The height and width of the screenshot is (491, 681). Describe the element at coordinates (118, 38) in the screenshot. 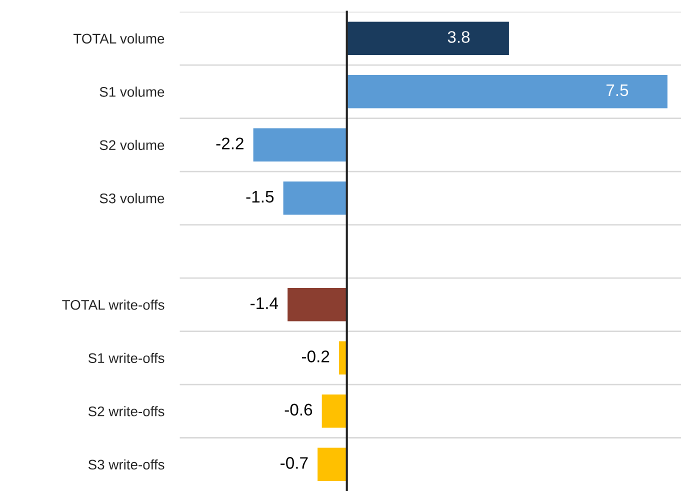

I see `y-tick-label: TOTAL volume` at that location.